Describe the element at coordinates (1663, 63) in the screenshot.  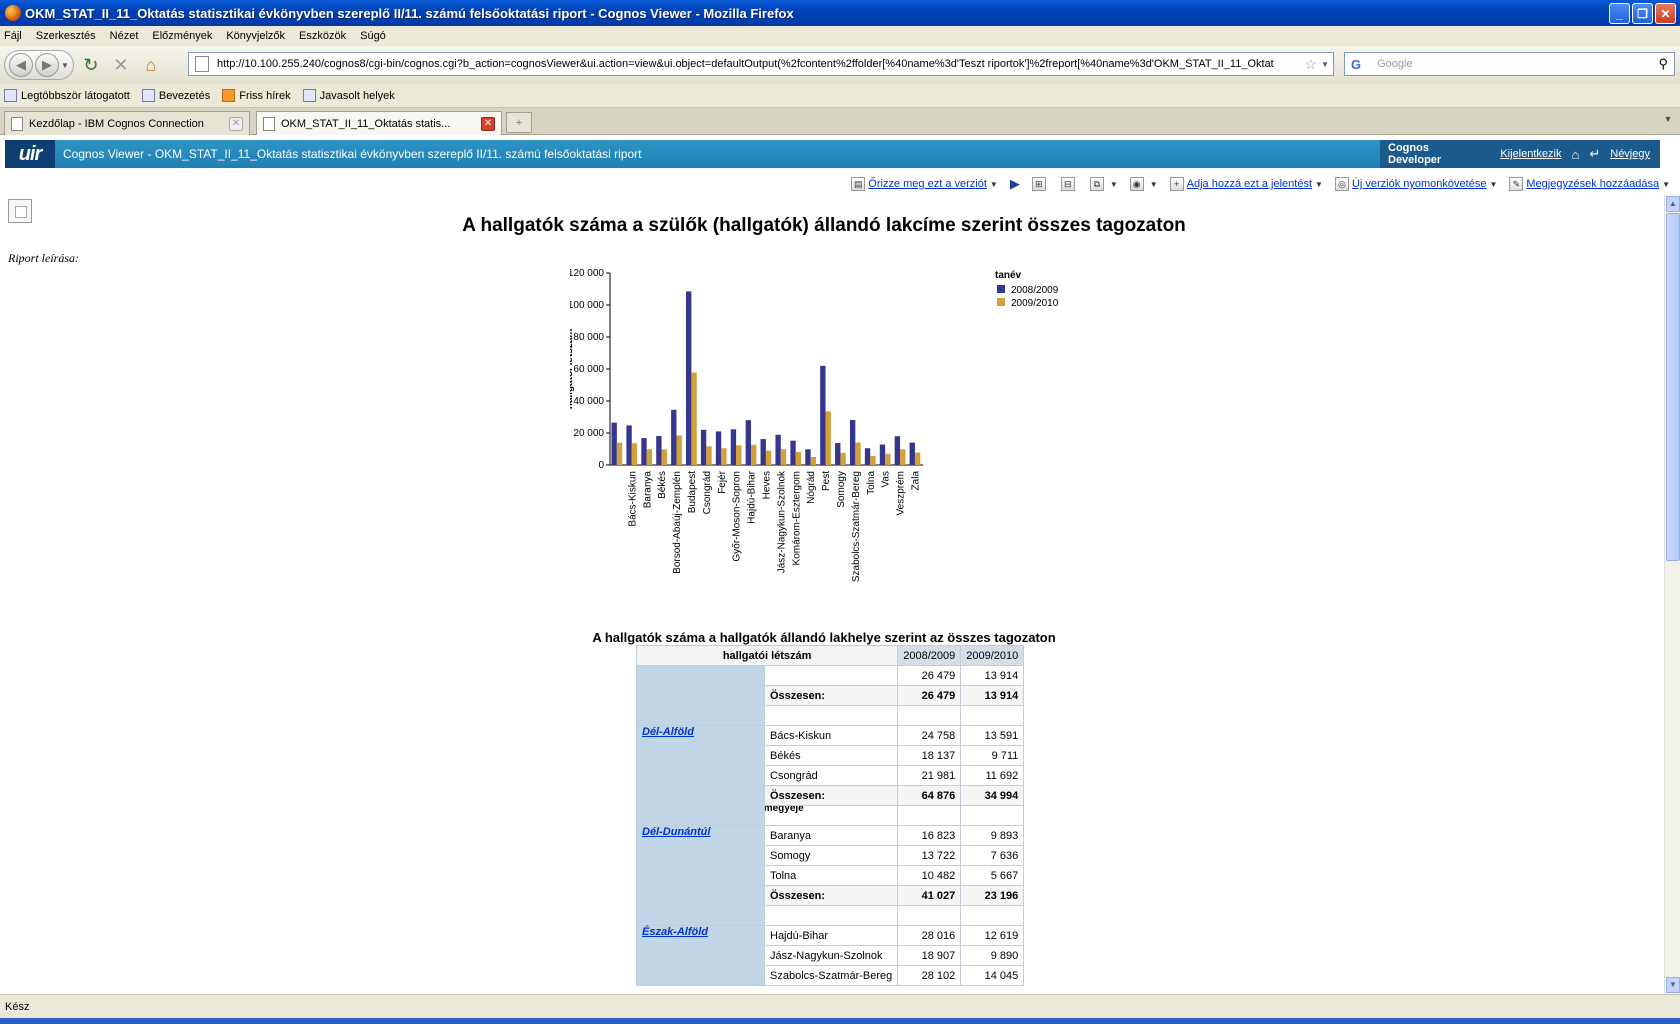
I see `search-icon: ⚲` at that location.